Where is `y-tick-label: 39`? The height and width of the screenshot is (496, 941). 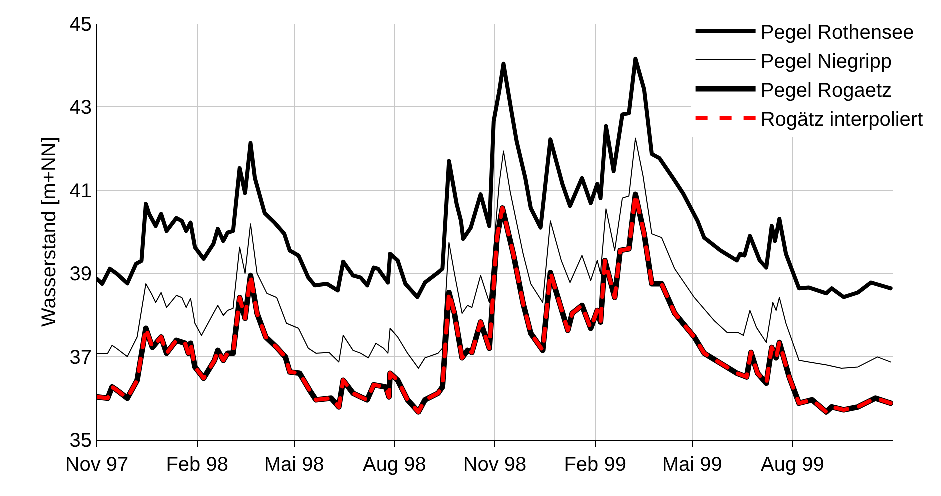 y-tick-label: 39 is located at coordinates (81, 275).